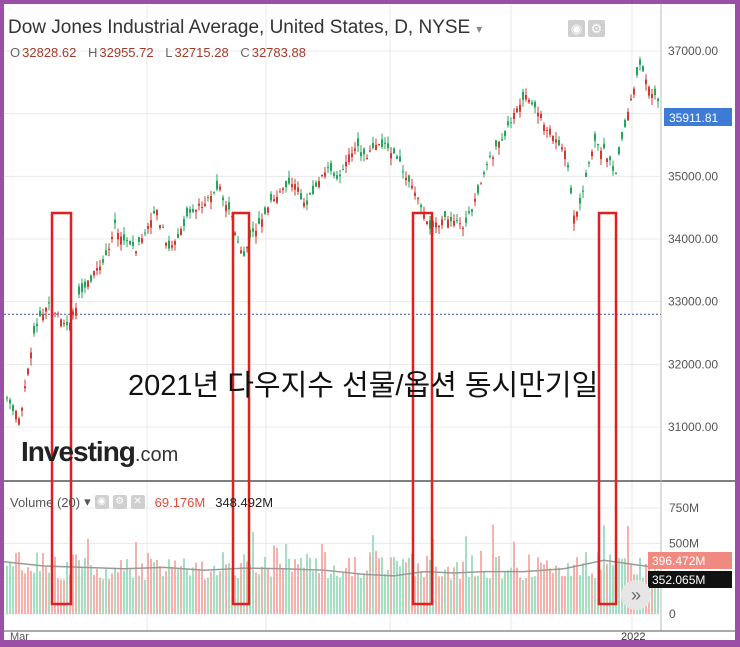 This screenshot has height=647, width=740. Describe the element at coordinates (636, 595) in the screenshot. I see `scroll-to-end-button: »` at that location.